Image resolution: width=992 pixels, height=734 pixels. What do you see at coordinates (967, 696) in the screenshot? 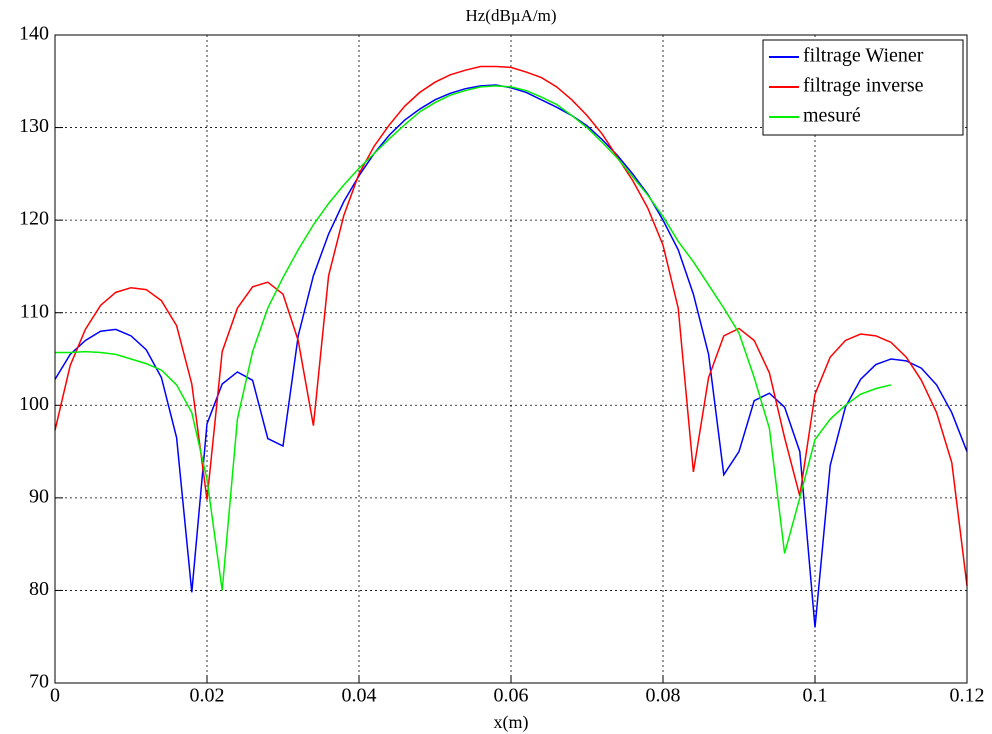
I see `x-tick-label: 0.12` at bounding box center [967, 696].